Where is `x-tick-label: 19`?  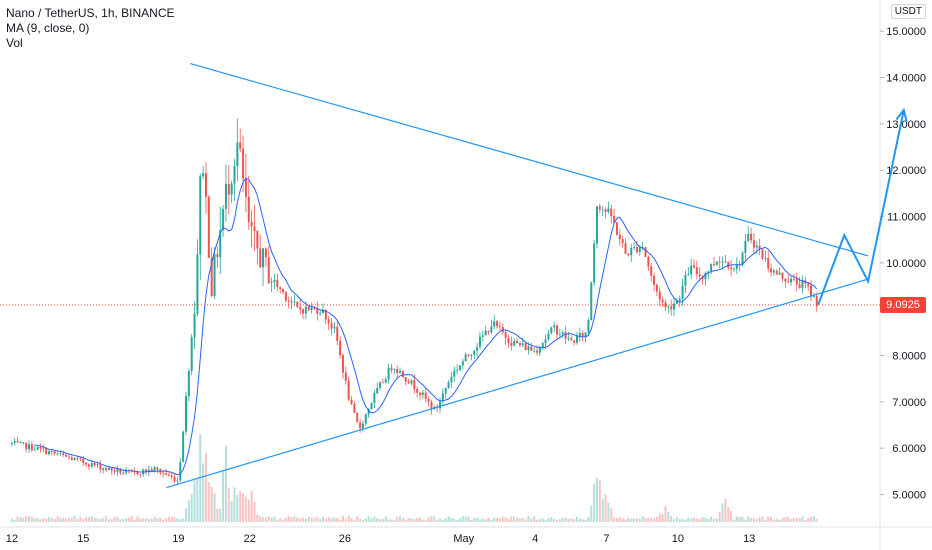 x-tick-label: 19 is located at coordinates (178, 539).